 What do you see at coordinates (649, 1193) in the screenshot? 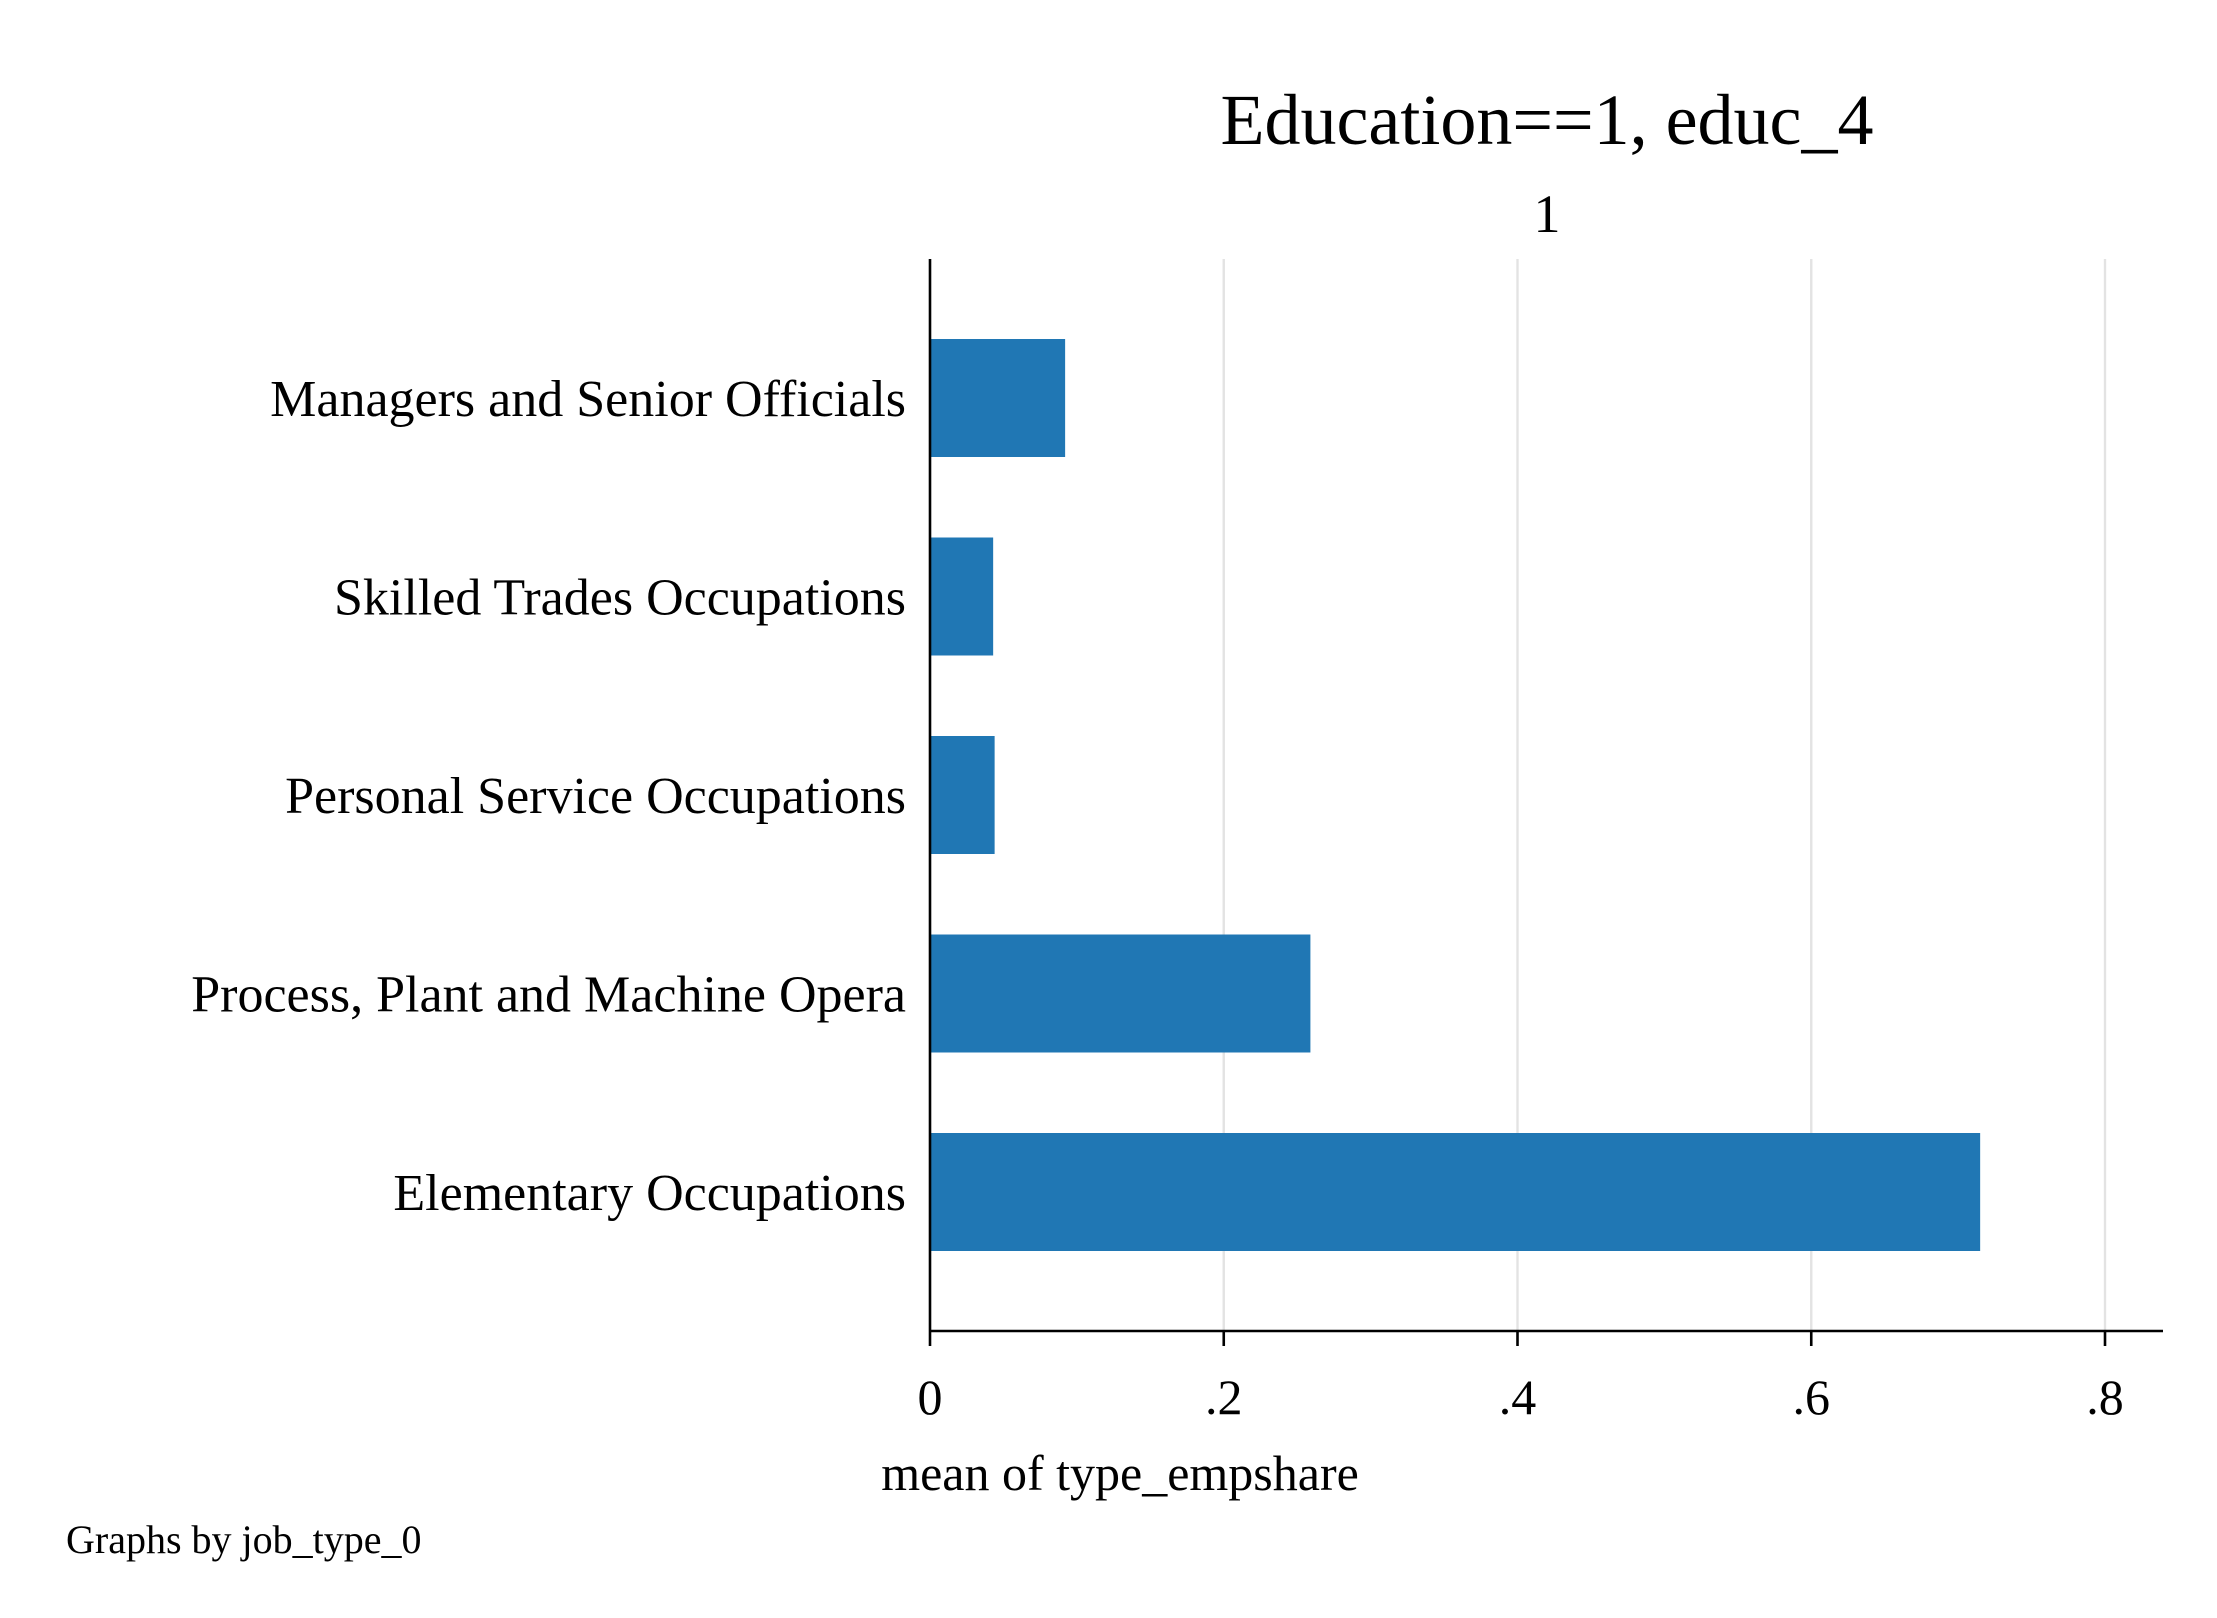
I see `category-label-4: Elementary Occupations` at bounding box center [649, 1193].